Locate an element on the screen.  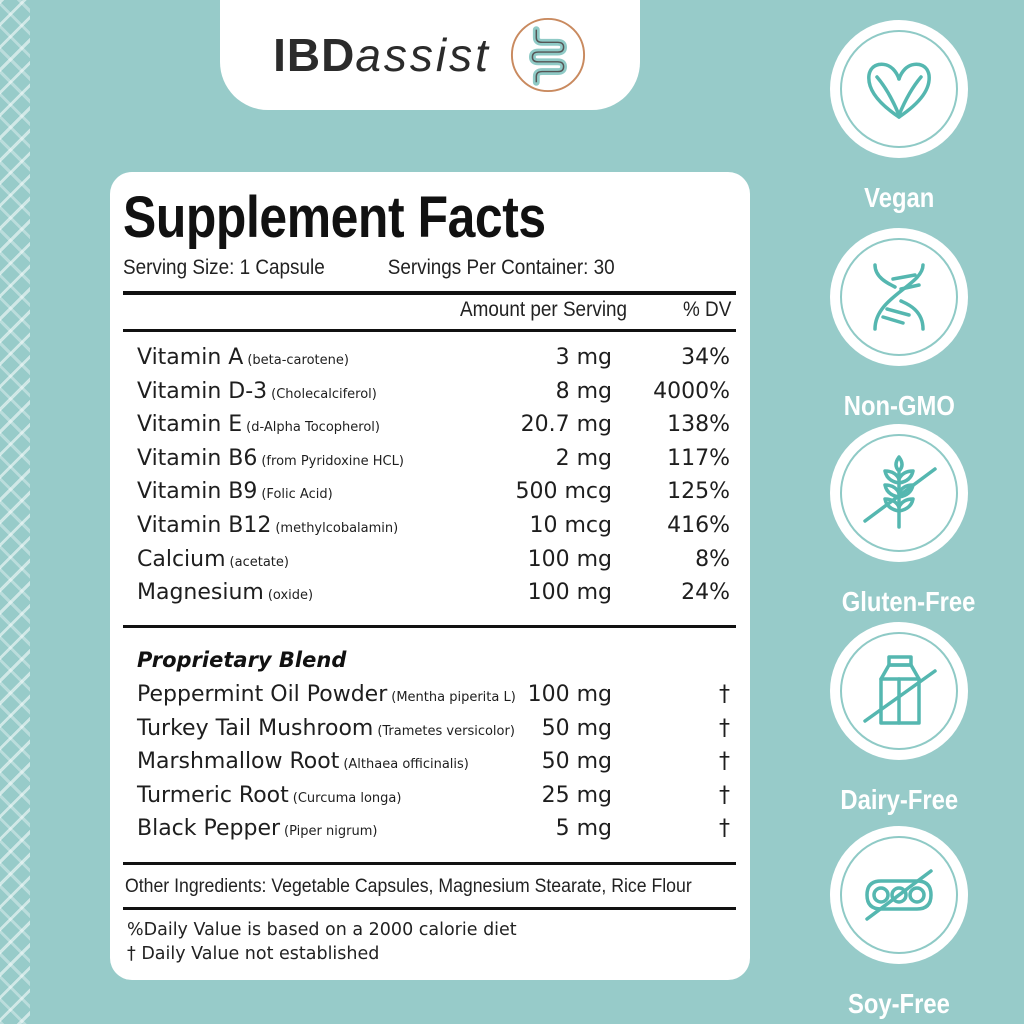
badge-label: Dairy-Free is located at coordinates (899, 799).